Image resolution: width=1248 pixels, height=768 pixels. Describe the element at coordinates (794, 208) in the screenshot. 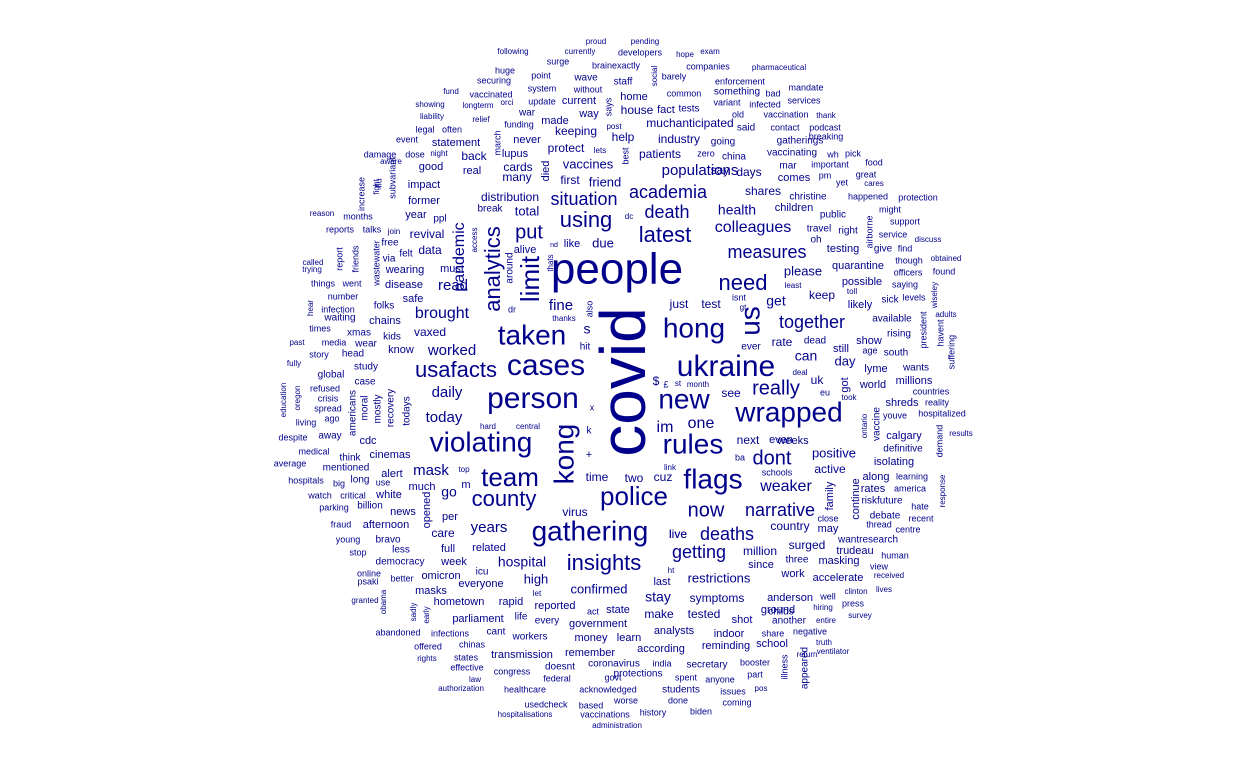

I see `word-112: children` at that location.